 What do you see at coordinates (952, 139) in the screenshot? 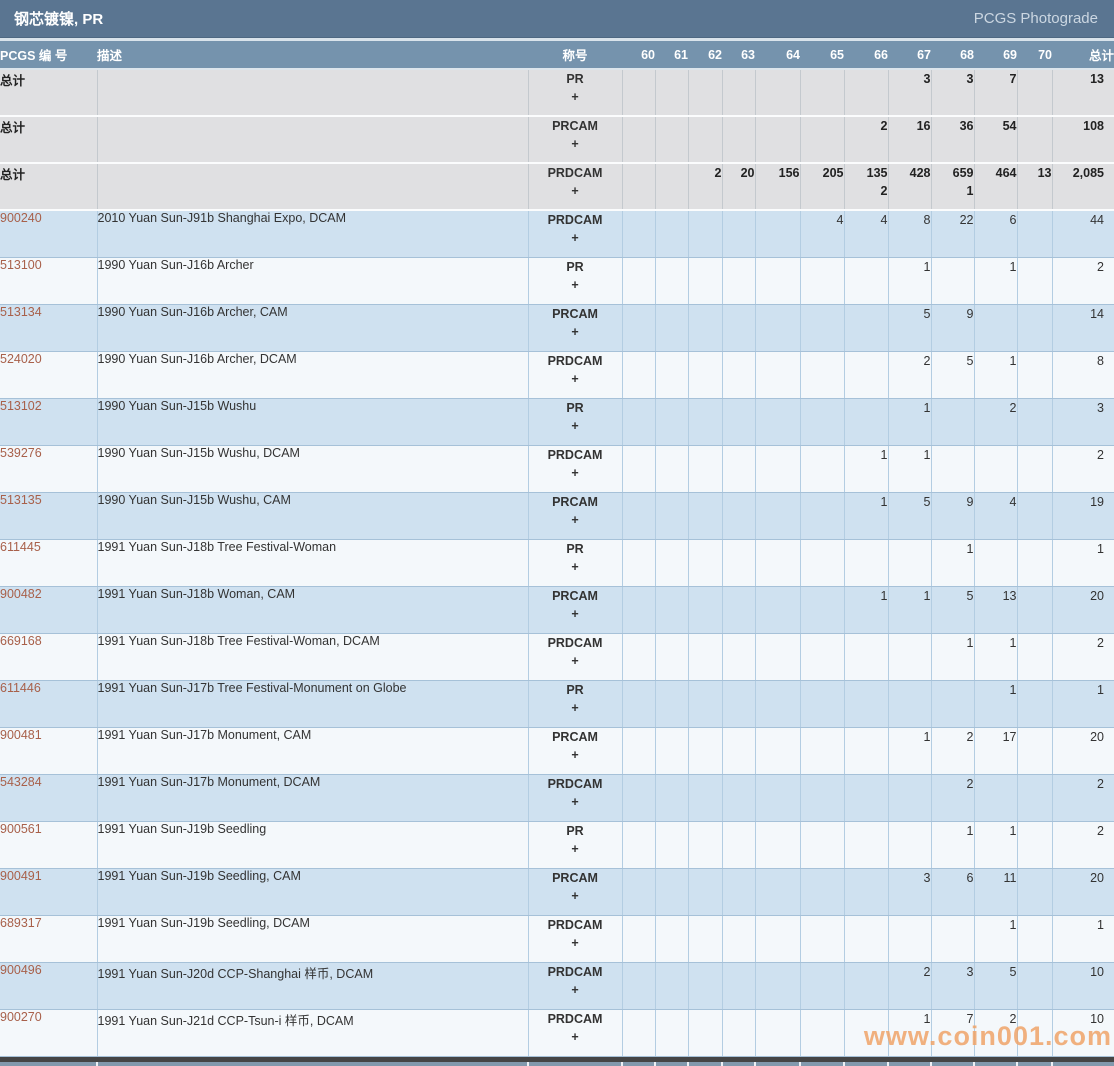
I see `grade-cell: 36` at bounding box center [952, 139].